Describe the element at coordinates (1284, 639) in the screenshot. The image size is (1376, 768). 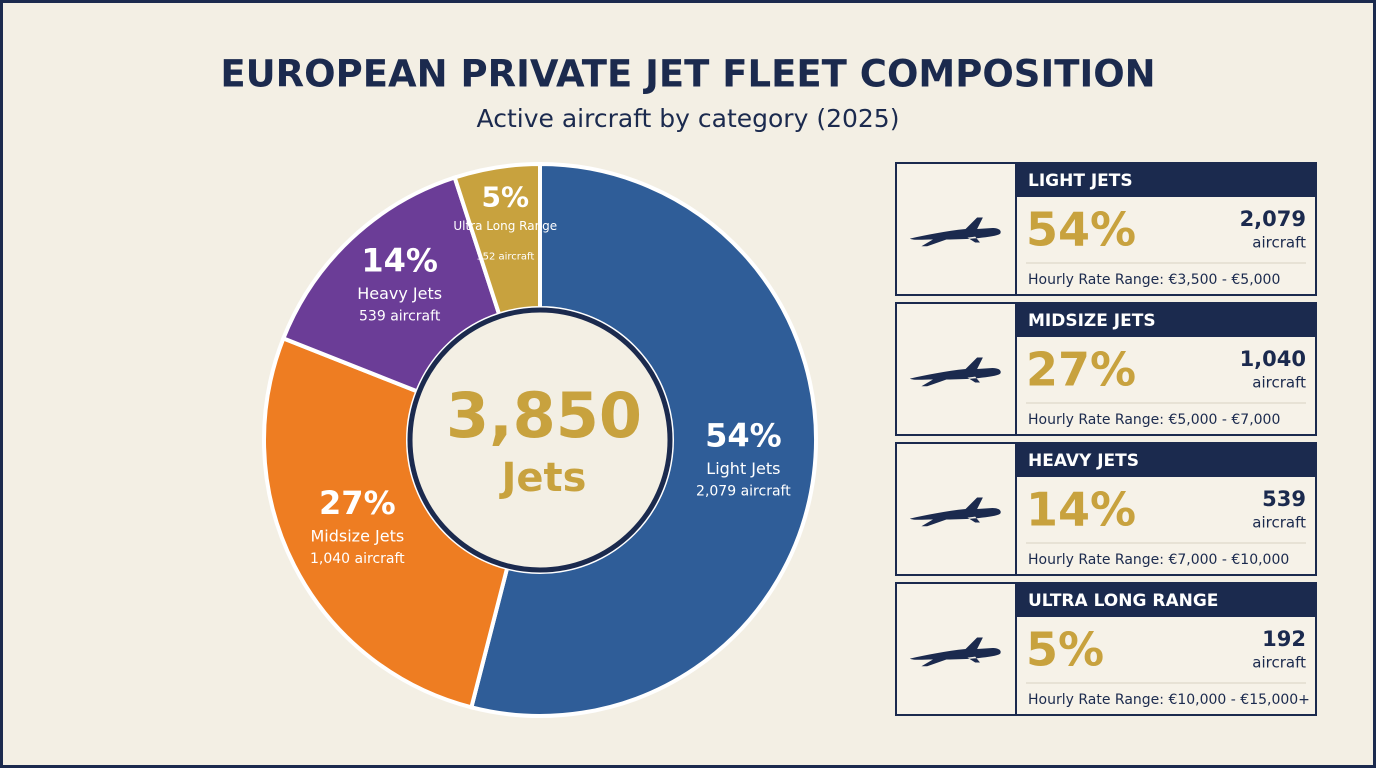
I see `card-count: 192` at that location.